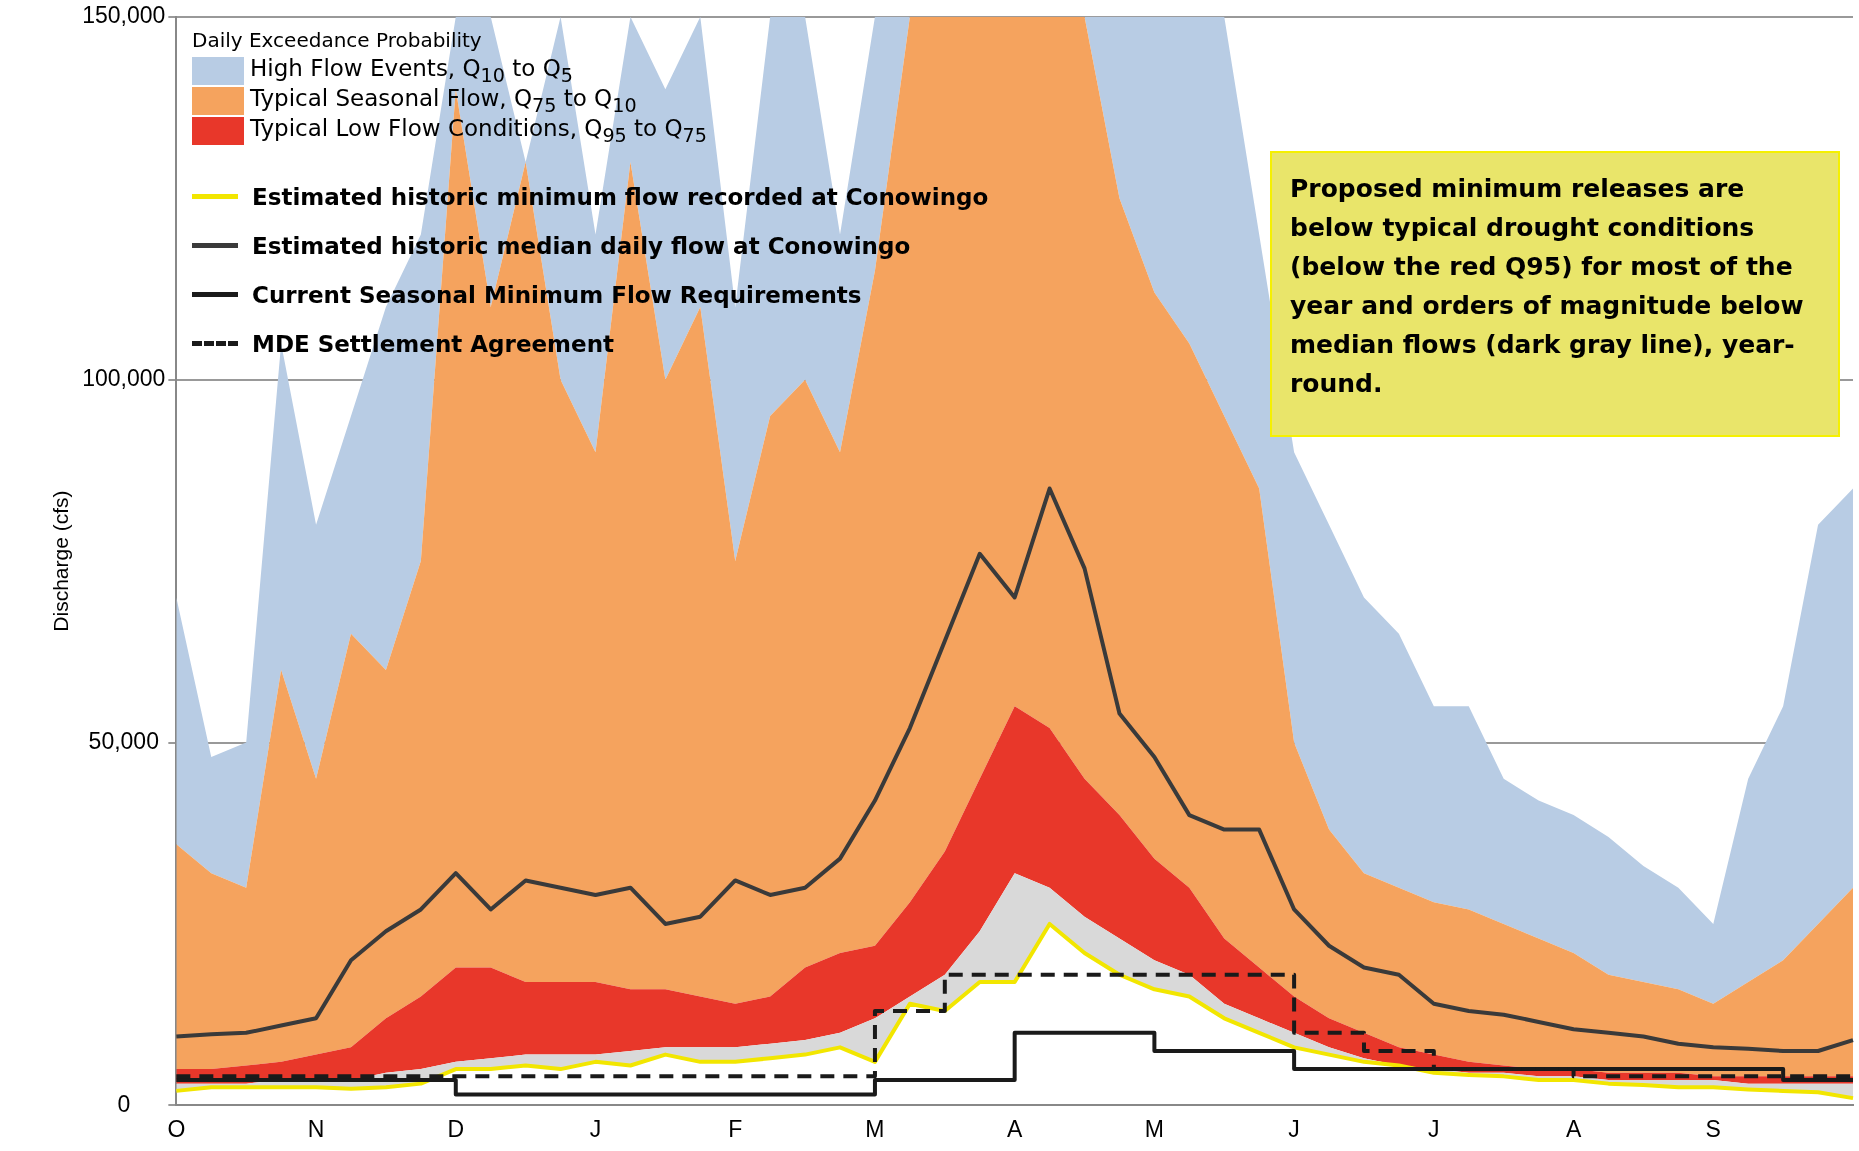  Describe the element at coordinates (433, 343) in the screenshot. I see `legend-label: MDE Settlement Agreement` at that location.